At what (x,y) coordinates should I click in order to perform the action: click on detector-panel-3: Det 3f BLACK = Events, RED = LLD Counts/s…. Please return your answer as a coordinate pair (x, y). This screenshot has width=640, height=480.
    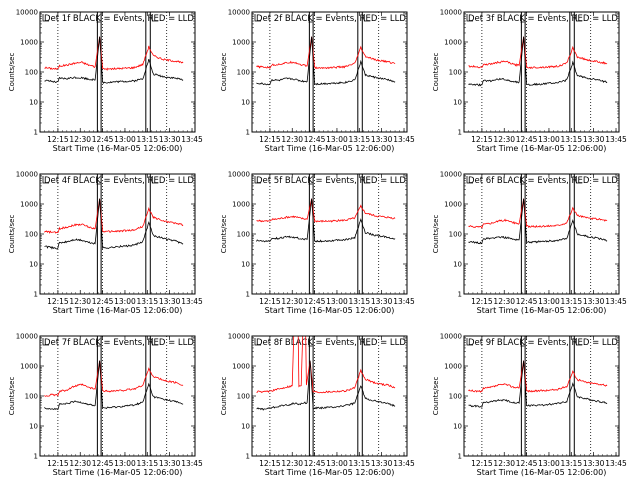
    Looking at the image, I should click on (529, 81).